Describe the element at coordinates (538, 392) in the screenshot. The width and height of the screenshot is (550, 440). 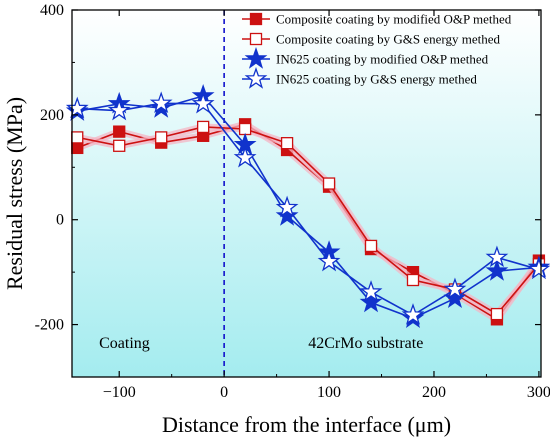
I see `x-tick-label: 300` at that location.